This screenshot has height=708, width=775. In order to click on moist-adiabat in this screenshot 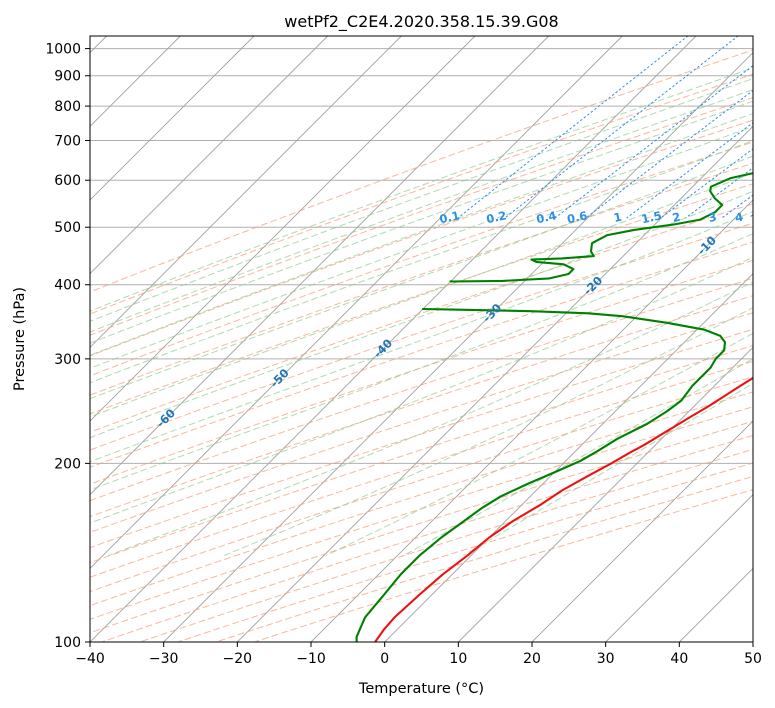, I will do `click(578, 457)`.